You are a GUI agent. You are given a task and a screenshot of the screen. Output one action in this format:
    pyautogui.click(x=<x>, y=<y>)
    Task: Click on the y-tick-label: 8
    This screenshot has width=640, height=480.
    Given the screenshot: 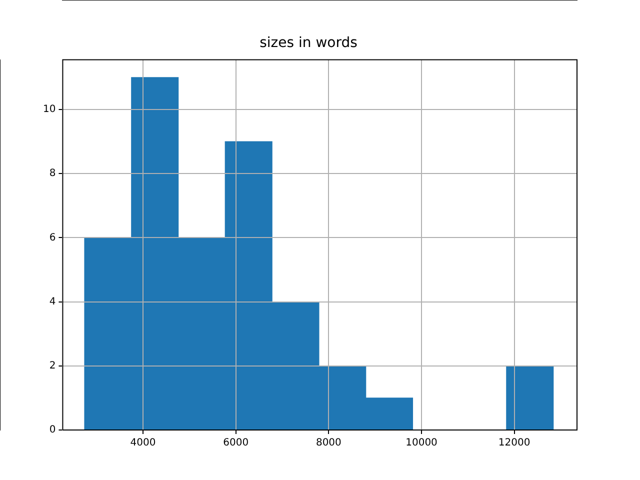 What is the action you would take?
    pyautogui.click(x=52, y=174)
    